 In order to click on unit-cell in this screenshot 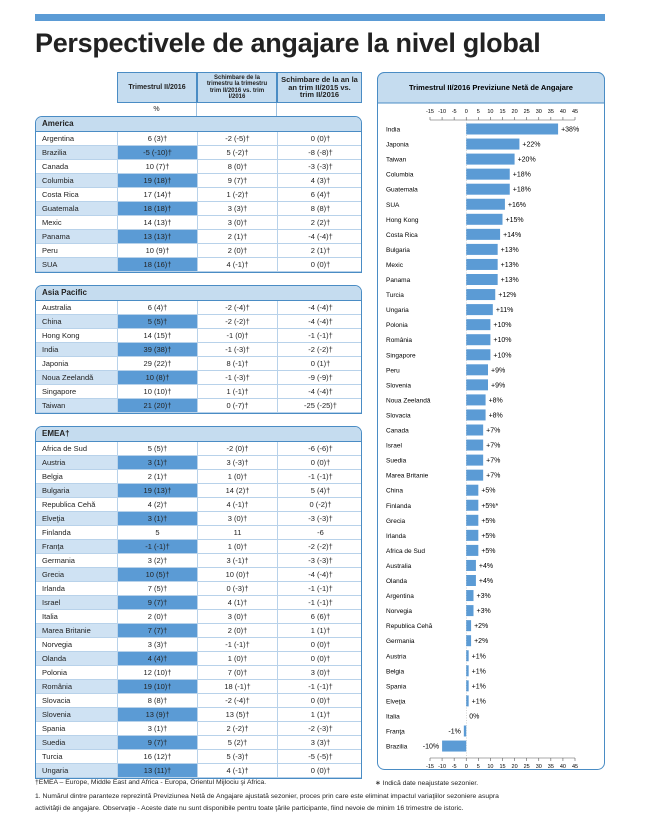, I will do `click(319, 109)`.